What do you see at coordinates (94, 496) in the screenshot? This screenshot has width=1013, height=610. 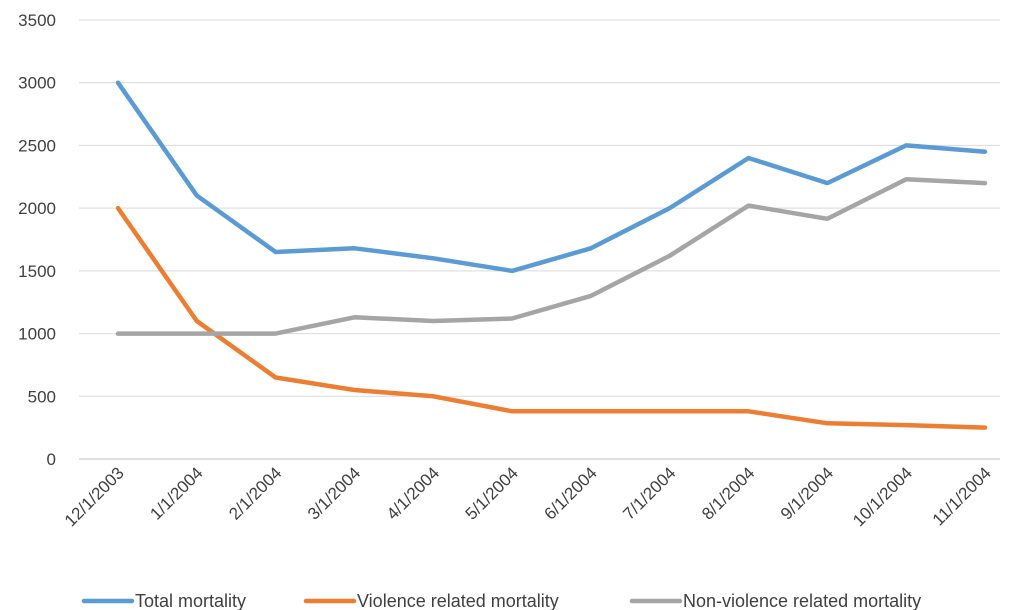 I see `x-tick-label: 12/1/2003` at bounding box center [94, 496].